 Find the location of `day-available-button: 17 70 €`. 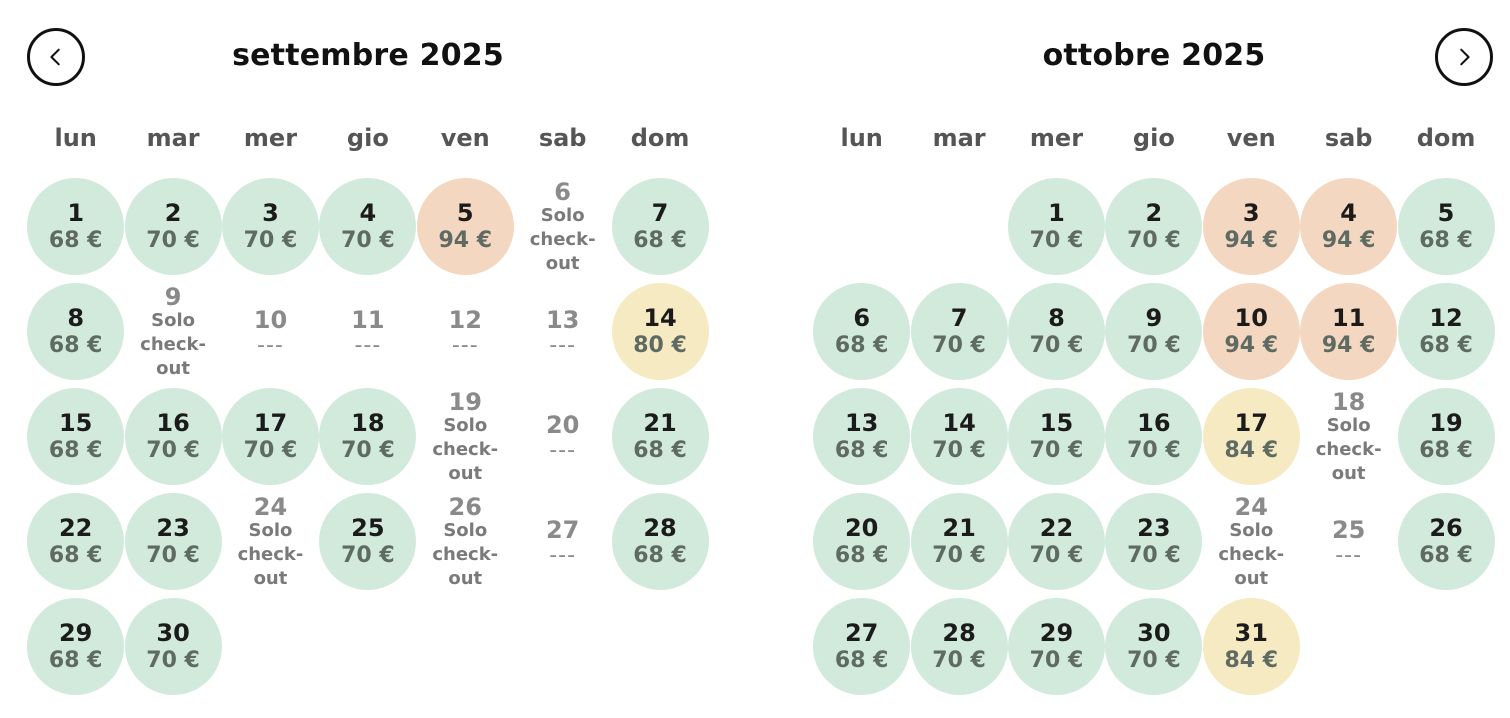

day-available-button: 17 70 € is located at coordinates (270, 436).